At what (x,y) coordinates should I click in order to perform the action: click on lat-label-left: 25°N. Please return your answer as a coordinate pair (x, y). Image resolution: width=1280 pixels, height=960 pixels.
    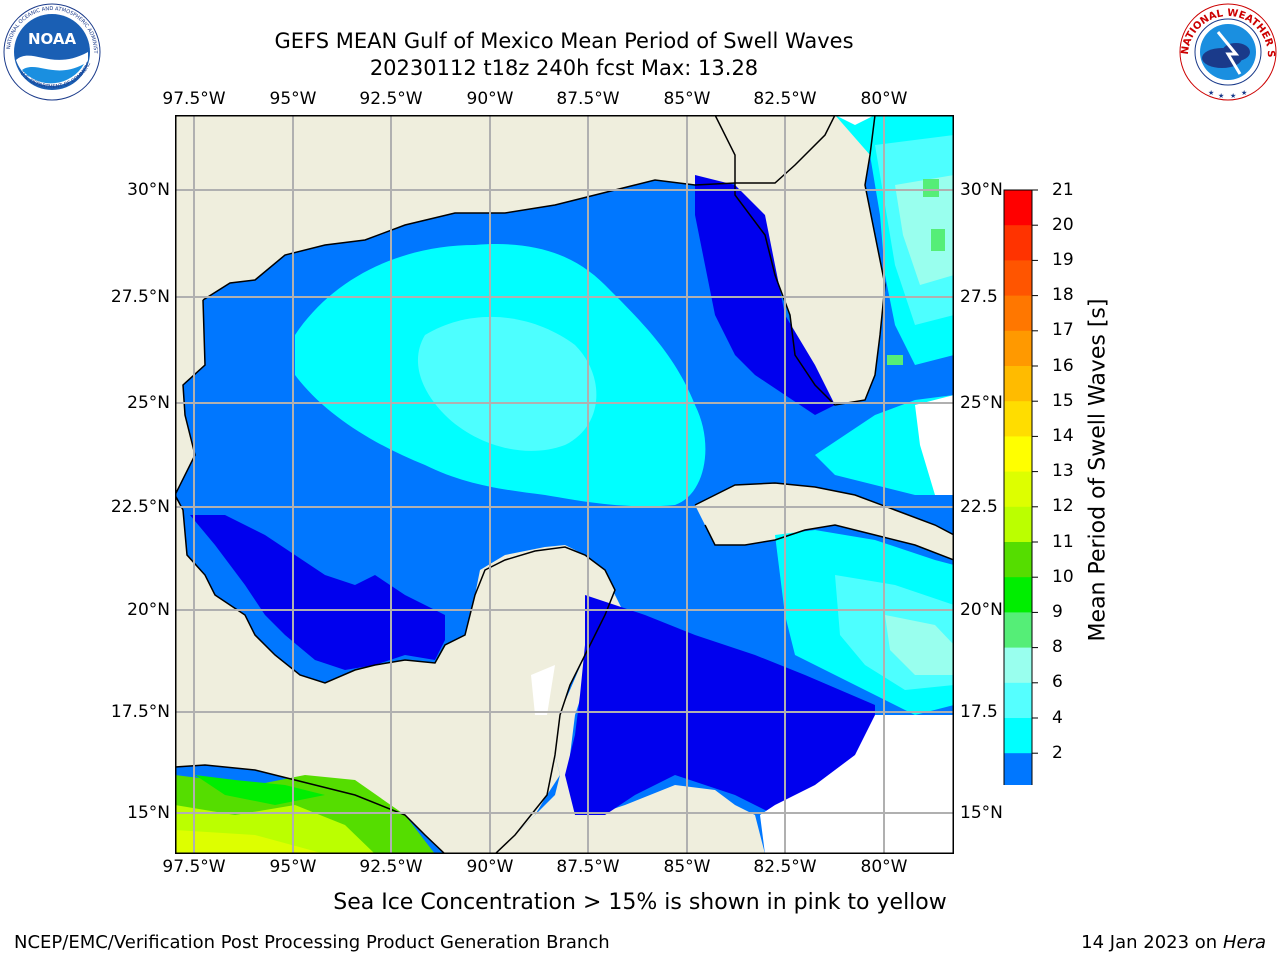
    Looking at the image, I should click on (148, 403).